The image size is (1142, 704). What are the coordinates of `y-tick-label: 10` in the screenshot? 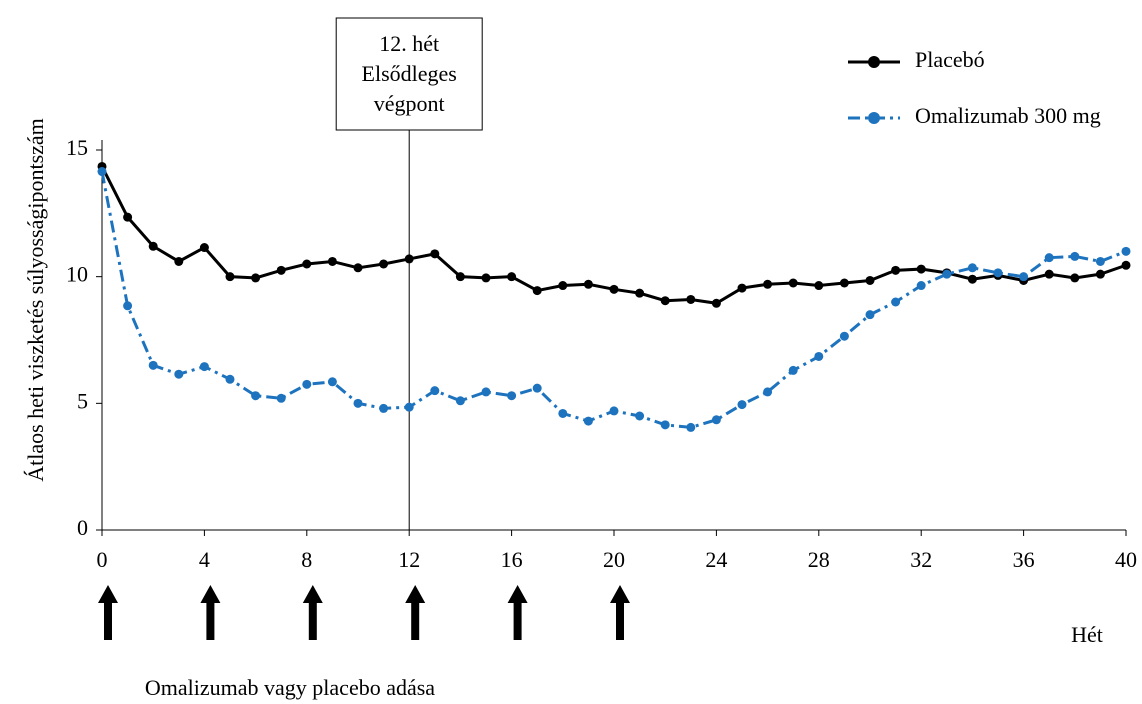 It's located at (77, 274).